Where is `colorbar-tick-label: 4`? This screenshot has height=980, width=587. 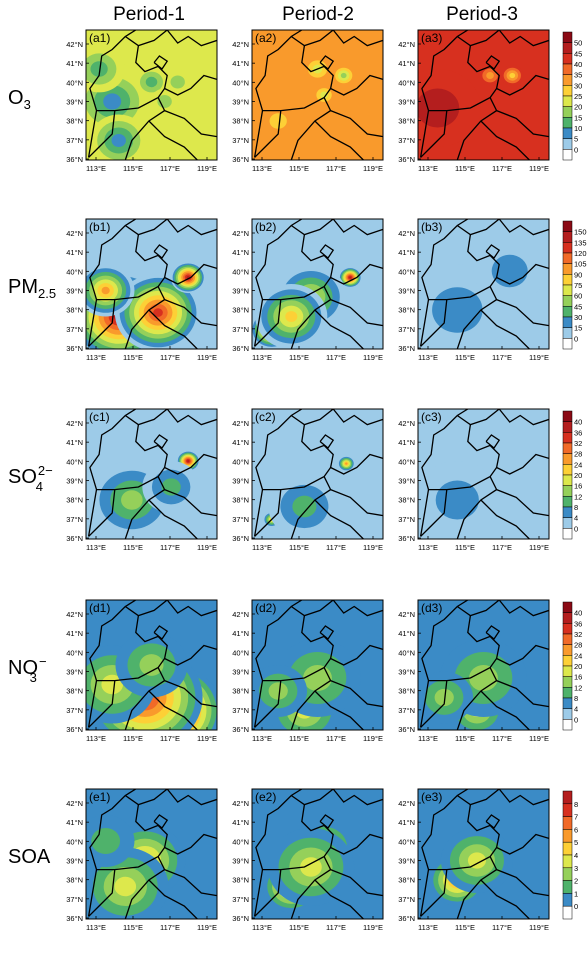 colorbar-tick-label: 4 is located at coordinates (576, 855).